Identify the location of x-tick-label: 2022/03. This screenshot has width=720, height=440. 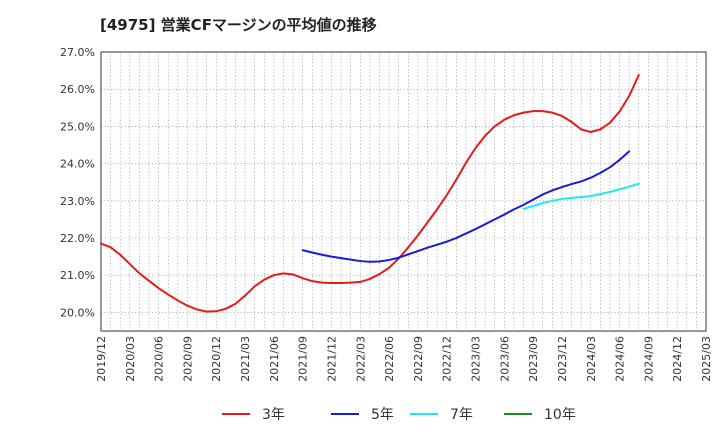
(360, 359).